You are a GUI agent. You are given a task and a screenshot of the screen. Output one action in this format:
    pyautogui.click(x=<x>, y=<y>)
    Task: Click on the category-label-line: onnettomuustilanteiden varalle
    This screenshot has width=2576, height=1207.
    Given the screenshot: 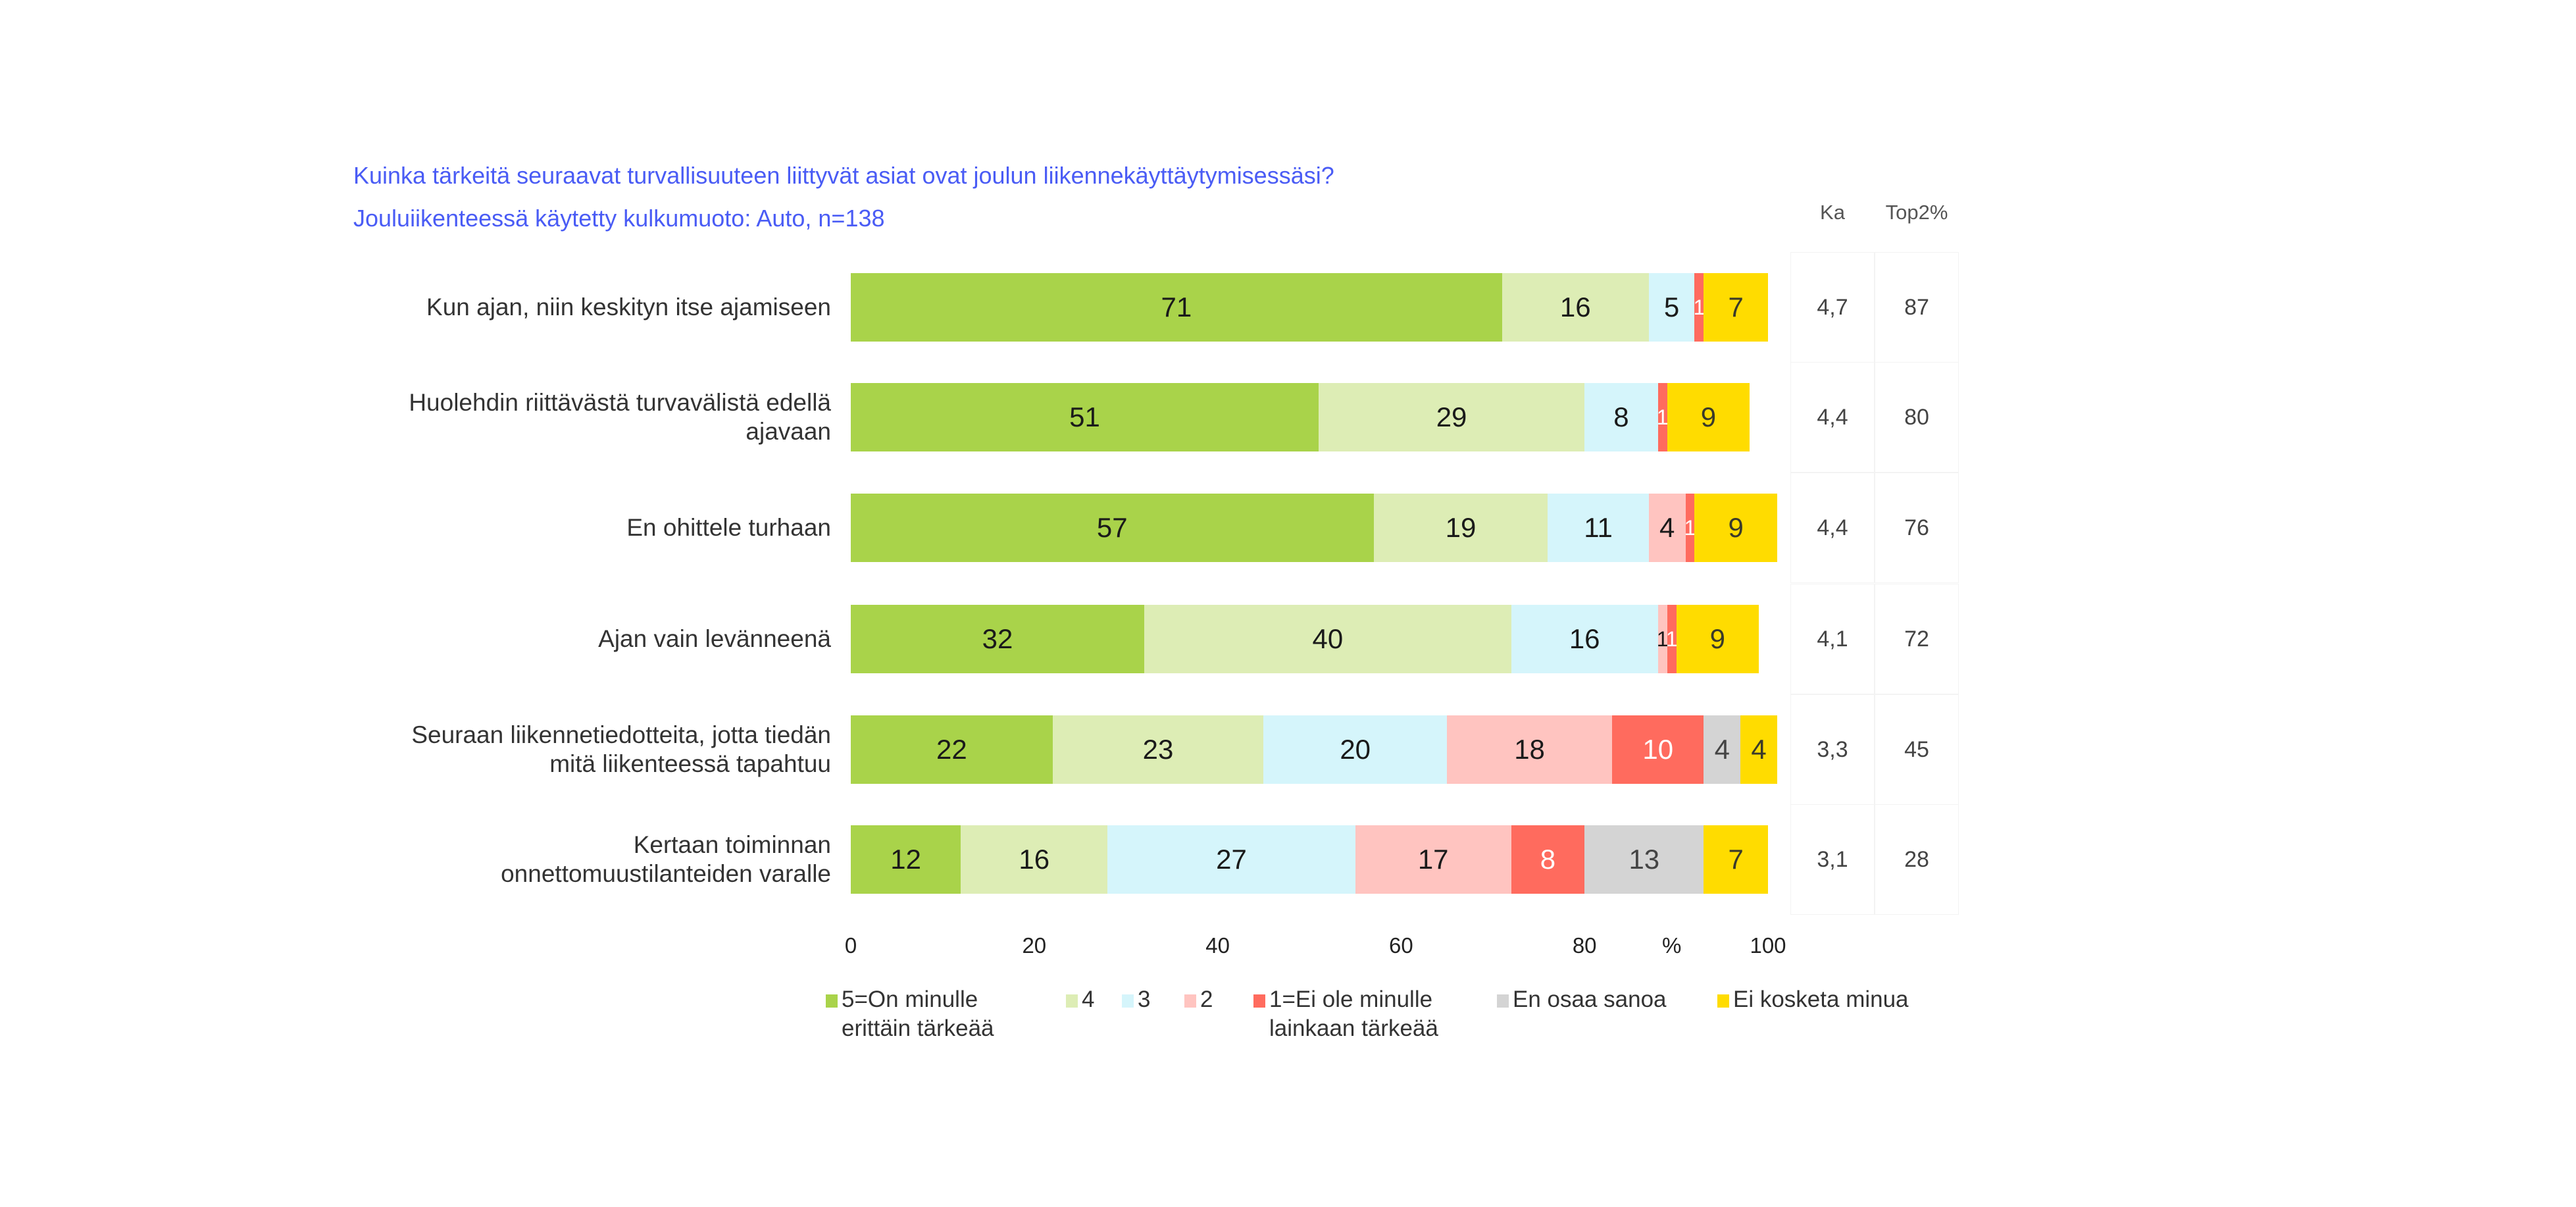 What is the action you would take?
    pyautogui.click(x=666, y=873)
    